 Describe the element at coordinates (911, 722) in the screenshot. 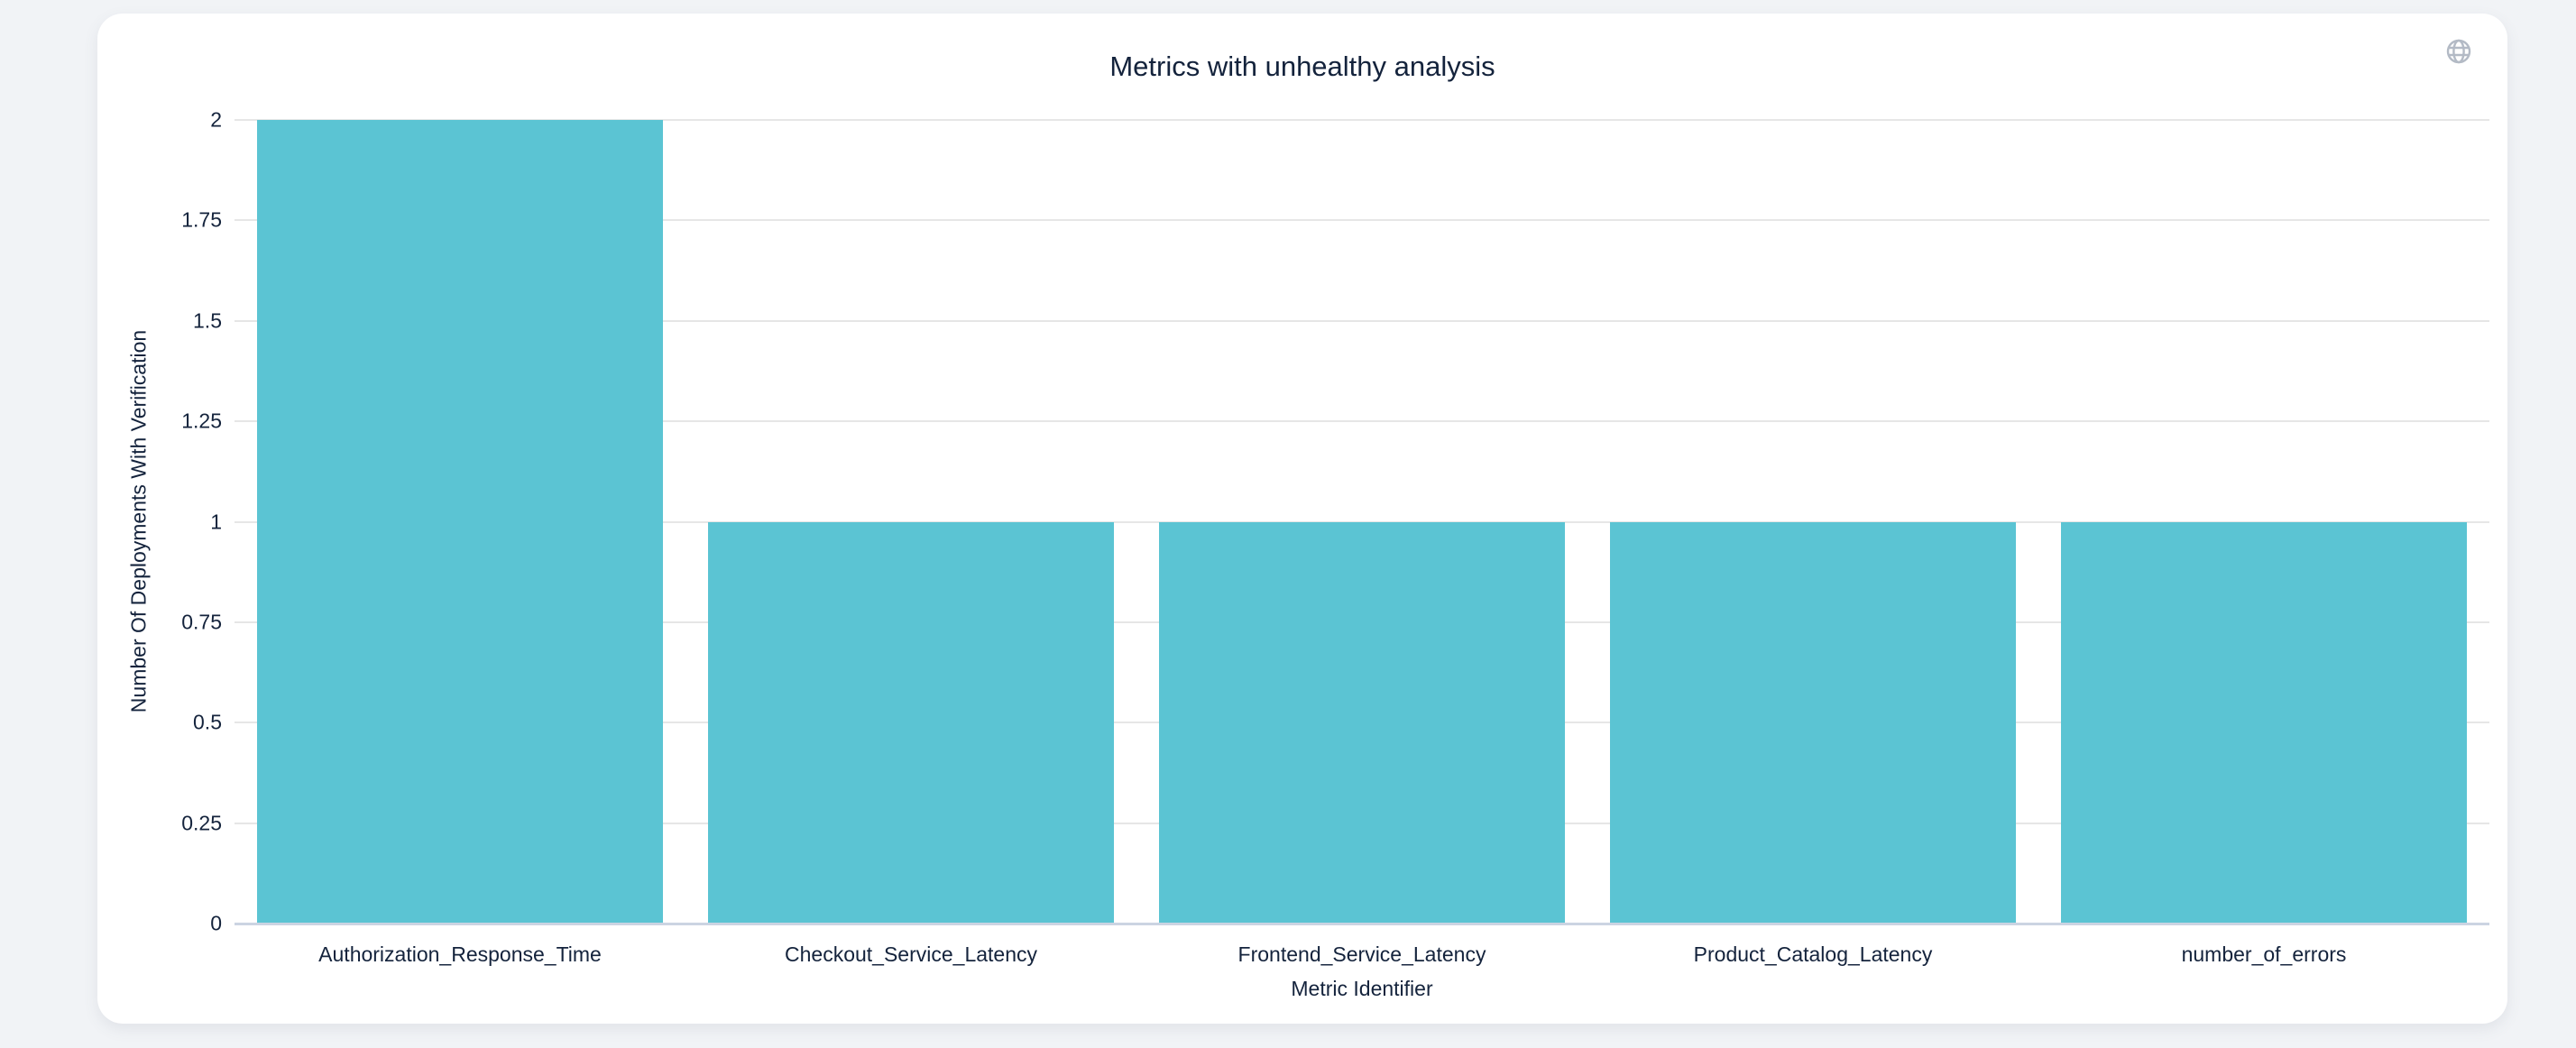

I see `bar-Checkout_Service_Latency` at that location.